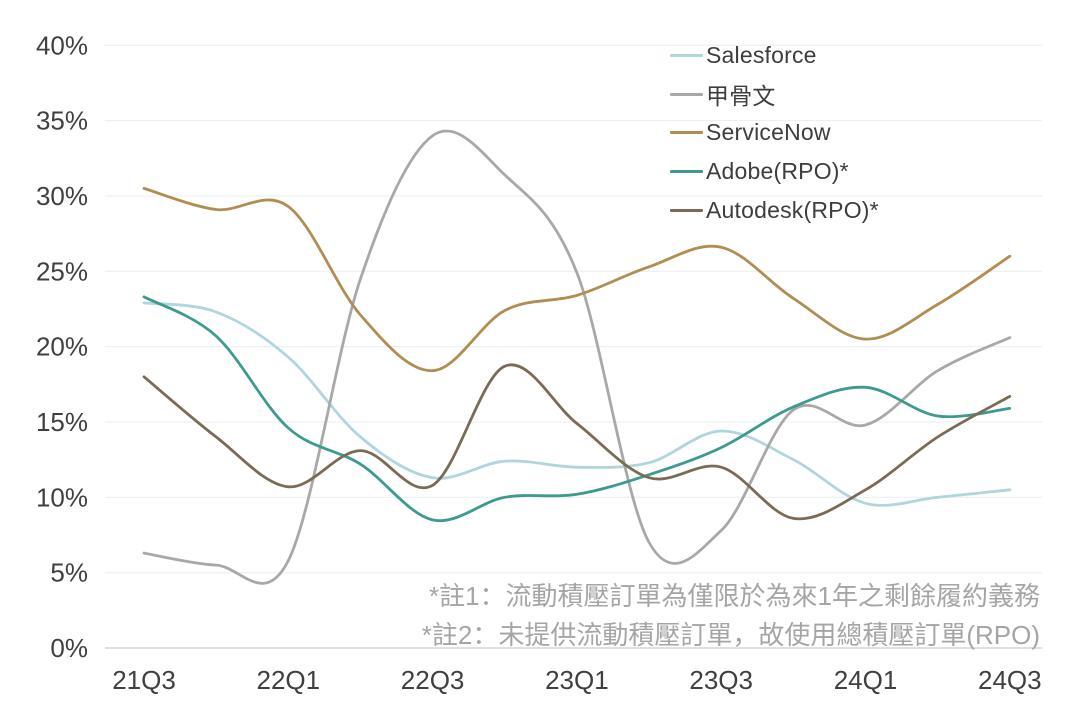 This screenshot has height=718, width=1077. I want to click on y-tick-label-15: 15%, so click(62, 422).